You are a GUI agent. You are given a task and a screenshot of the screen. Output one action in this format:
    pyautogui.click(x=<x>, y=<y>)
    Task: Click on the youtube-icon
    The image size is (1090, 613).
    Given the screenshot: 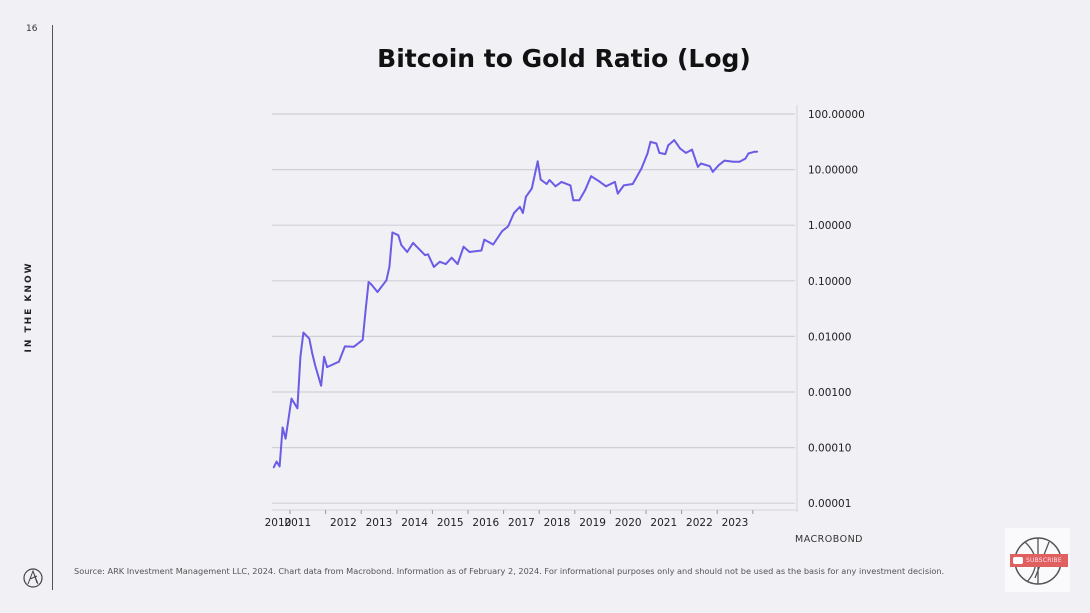 What is the action you would take?
    pyautogui.click(x=1018, y=560)
    